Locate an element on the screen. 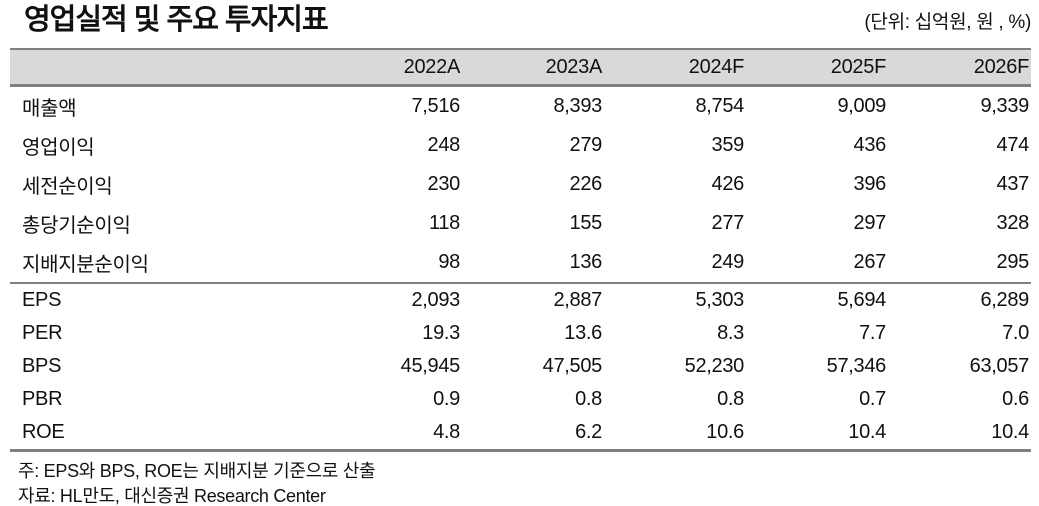  cell: 277 is located at coordinates (728, 223).